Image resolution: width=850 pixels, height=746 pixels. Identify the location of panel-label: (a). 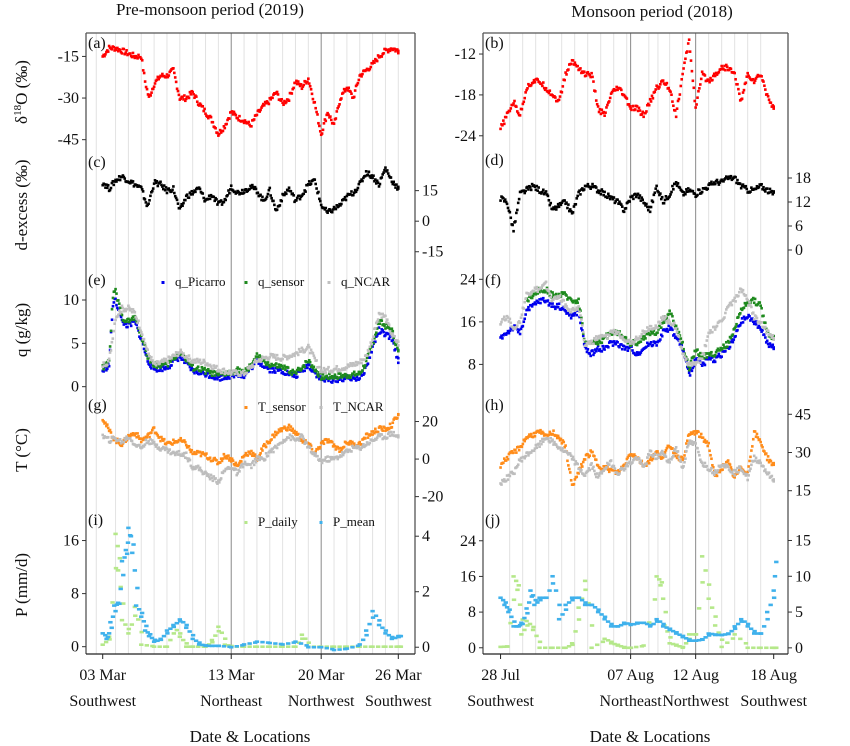
(97, 43).